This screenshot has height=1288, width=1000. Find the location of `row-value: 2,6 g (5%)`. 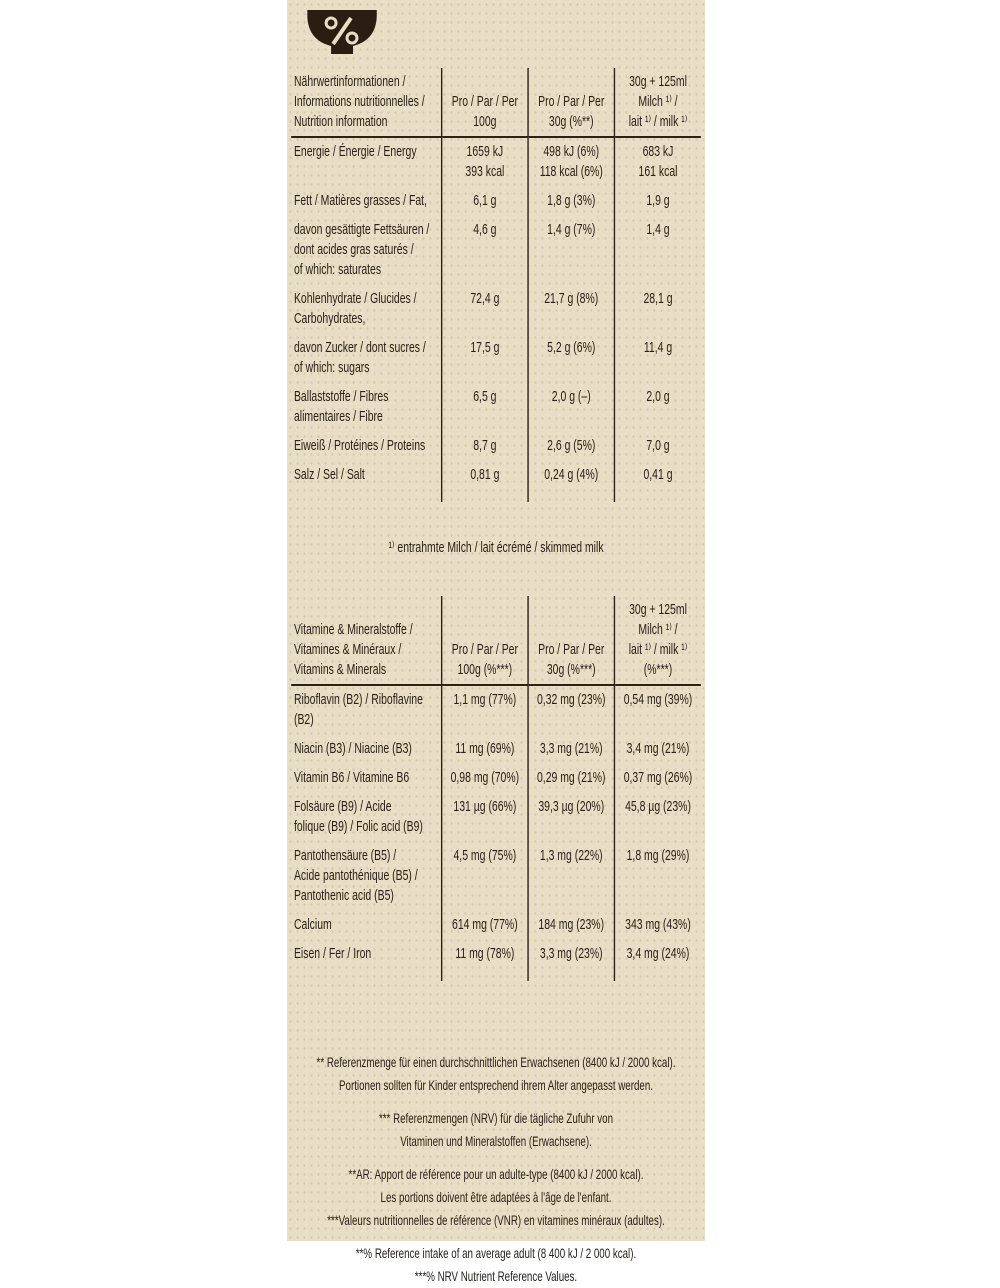

row-value: 2,6 g (5%) is located at coordinates (571, 446).